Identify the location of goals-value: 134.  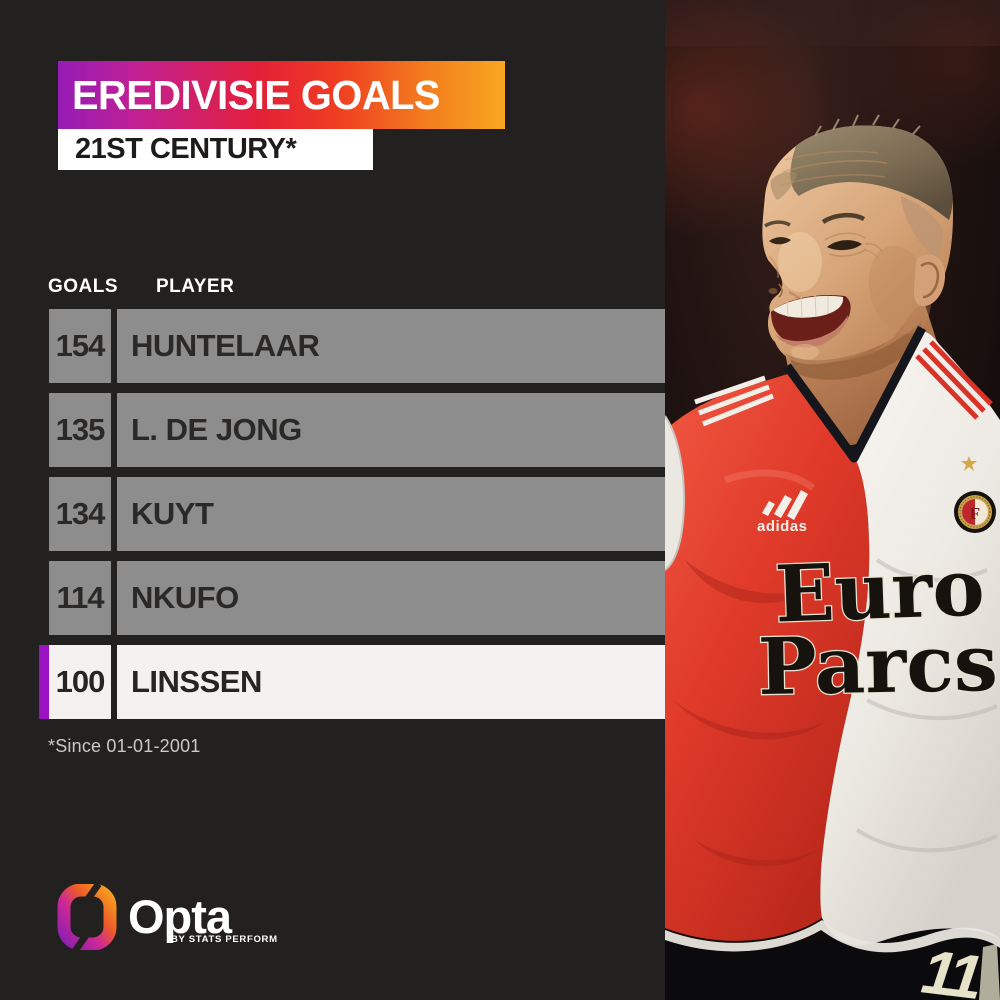
(80, 514).